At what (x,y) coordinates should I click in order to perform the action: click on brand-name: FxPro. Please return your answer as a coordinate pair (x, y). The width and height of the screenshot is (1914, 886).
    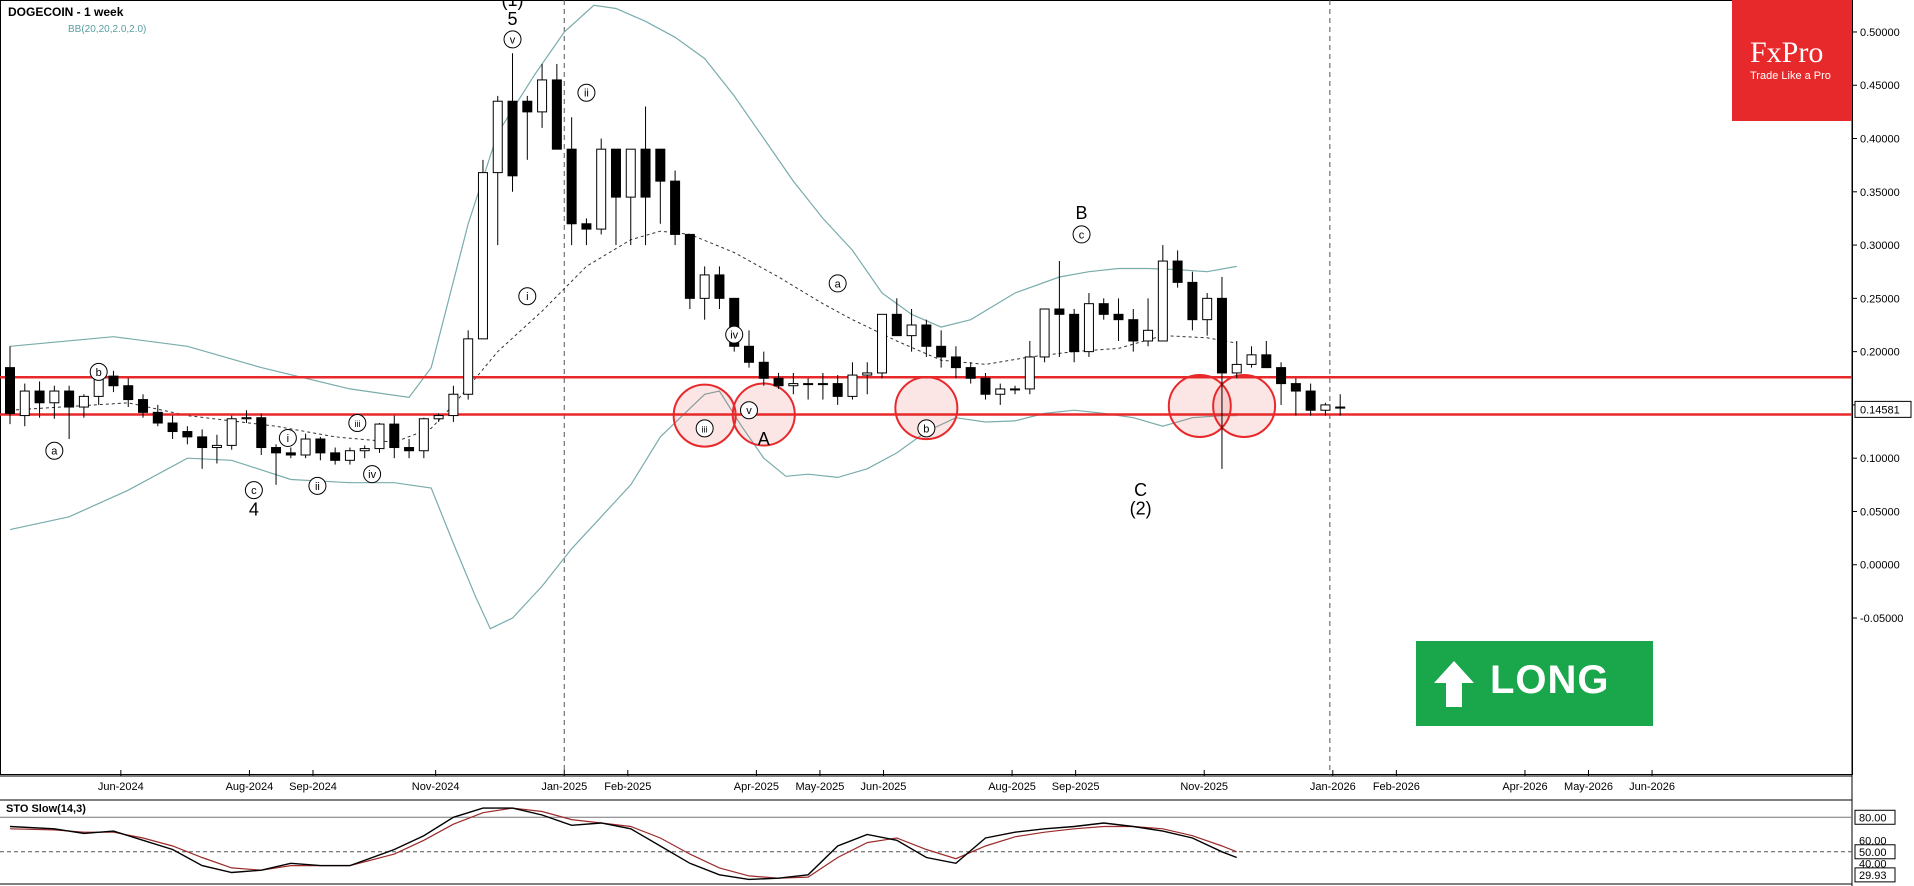
    Looking at the image, I should click on (1787, 52).